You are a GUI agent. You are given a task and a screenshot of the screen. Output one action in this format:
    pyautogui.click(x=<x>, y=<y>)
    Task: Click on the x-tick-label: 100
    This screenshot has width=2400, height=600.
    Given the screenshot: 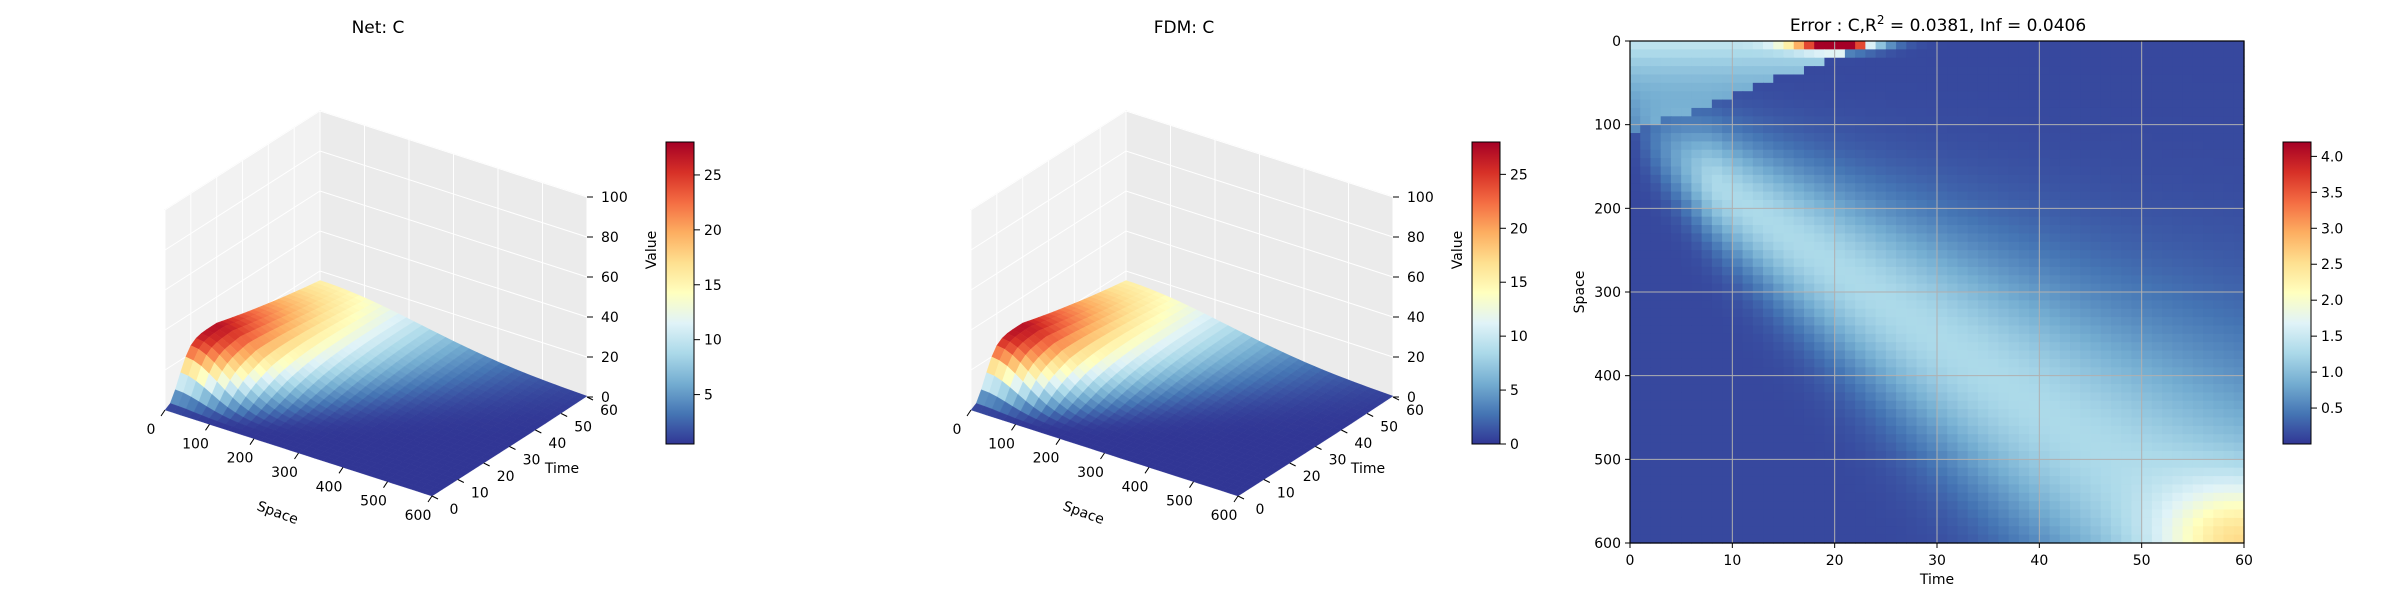 What is the action you would take?
    pyautogui.click(x=195, y=444)
    